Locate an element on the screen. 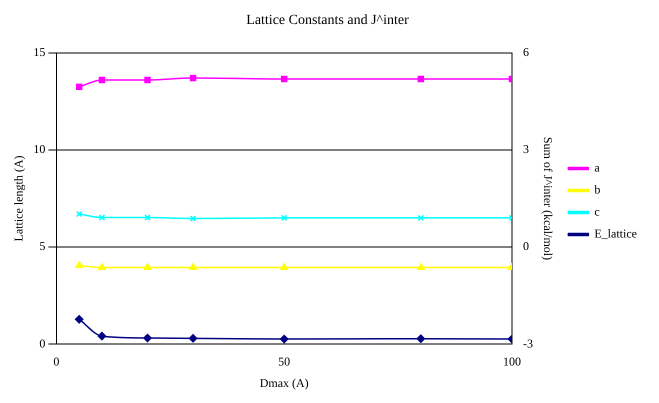  chart-title: Lattice Constants and J^inter is located at coordinates (328, 20).